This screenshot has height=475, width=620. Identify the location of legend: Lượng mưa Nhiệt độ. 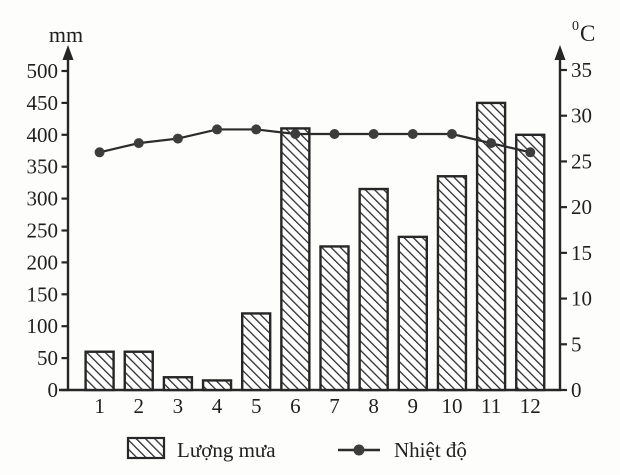
(296, 449).